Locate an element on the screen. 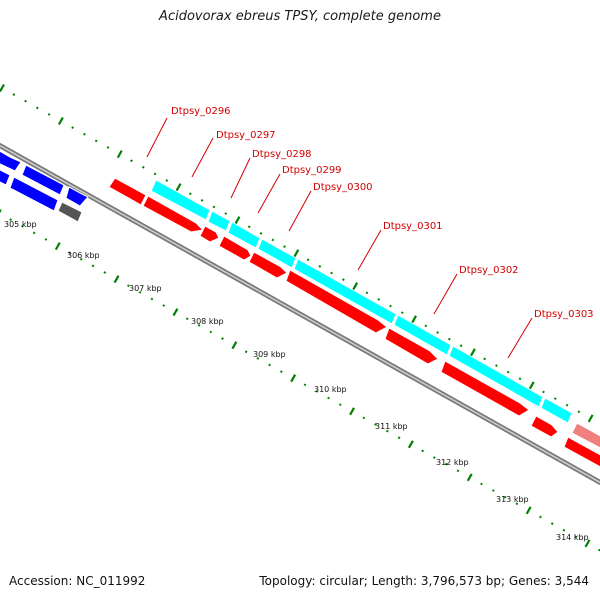 The width and height of the screenshot is (600, 600). gene-label: Dtpsy_0296 is located at coordinates (201, 111).